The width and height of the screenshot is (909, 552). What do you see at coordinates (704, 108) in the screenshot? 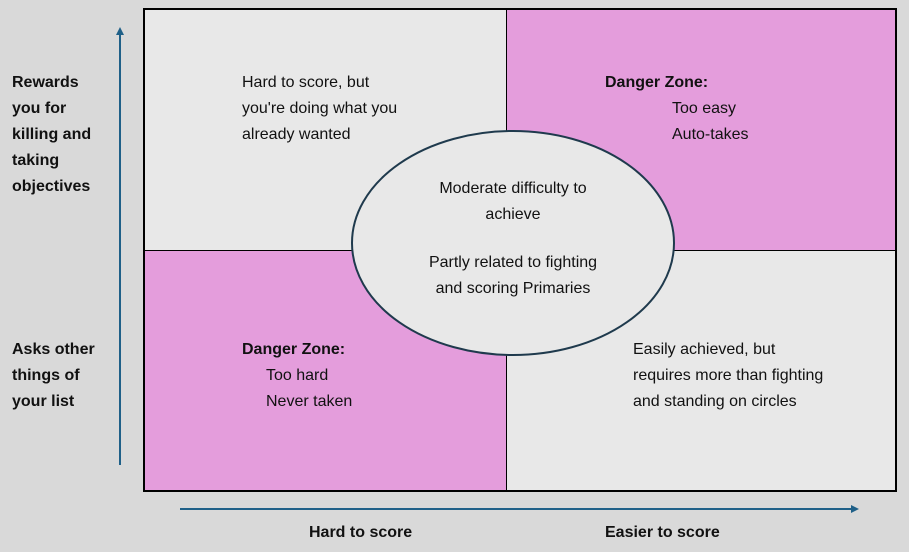
I see `text-line: Too easy` at bounding box center [704, 108].